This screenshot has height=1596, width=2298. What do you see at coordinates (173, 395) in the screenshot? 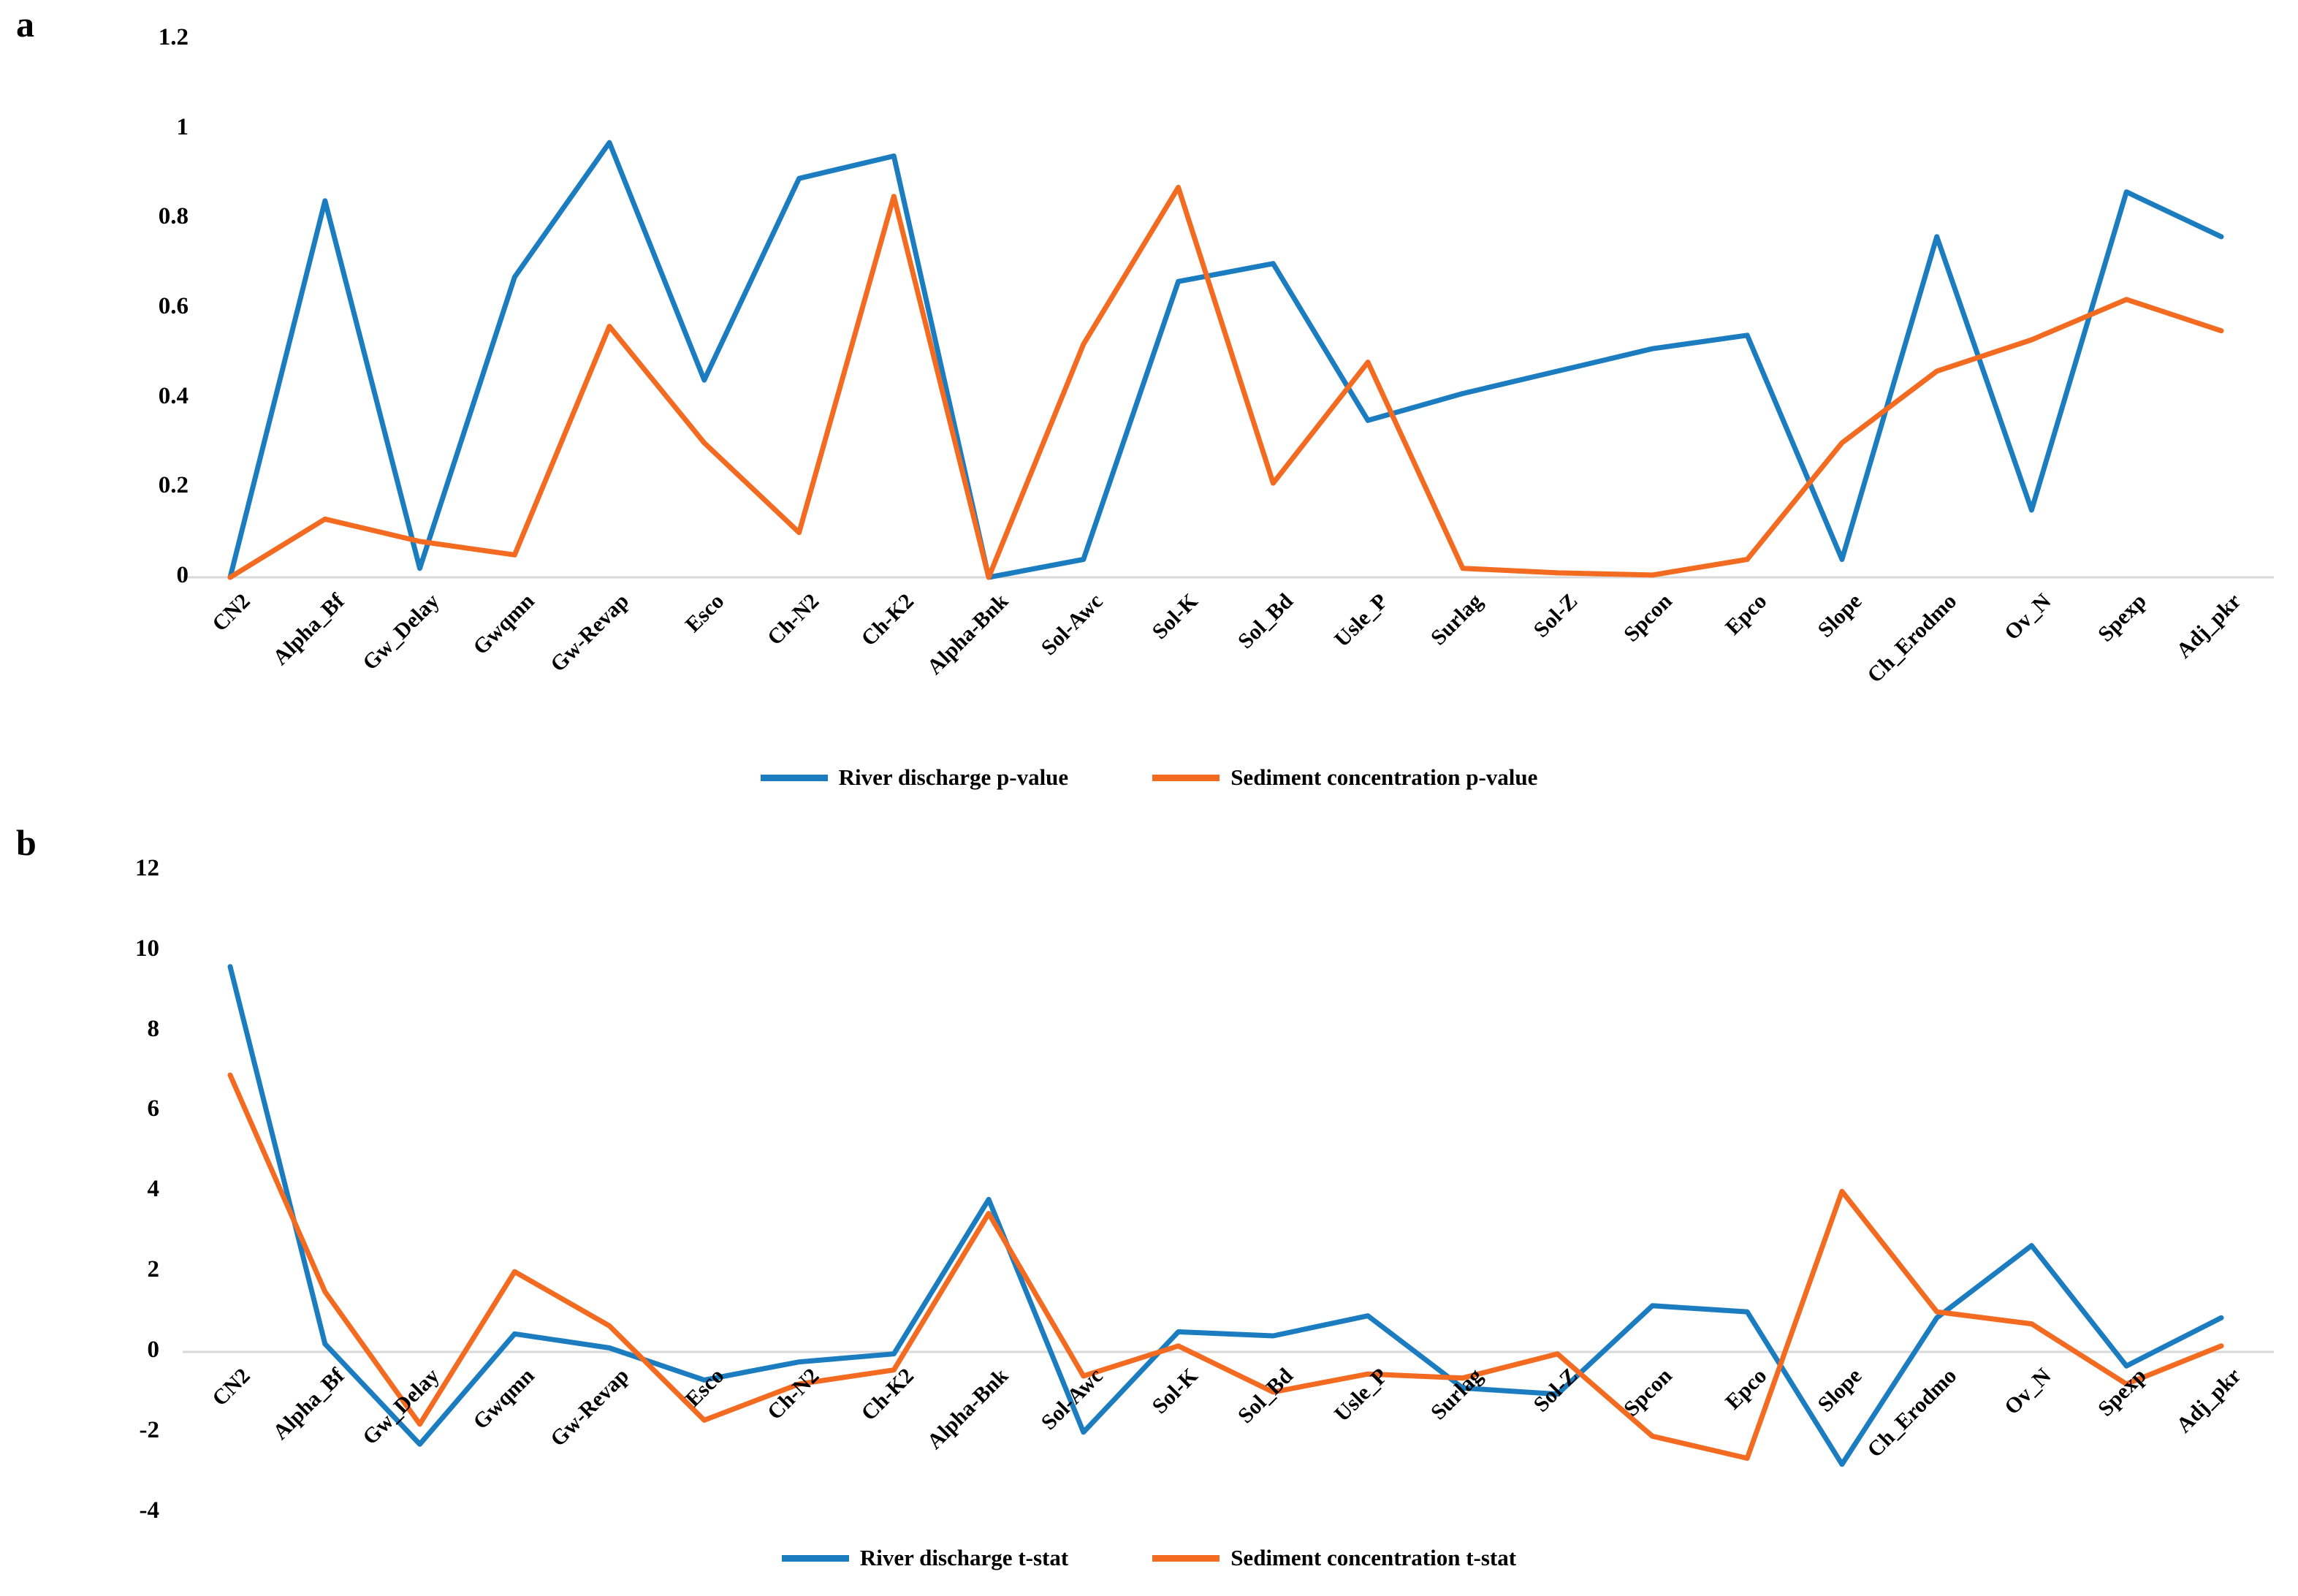
I see `y-tick-label-a-0.4: 0.4` at bounding box center [173, 395].